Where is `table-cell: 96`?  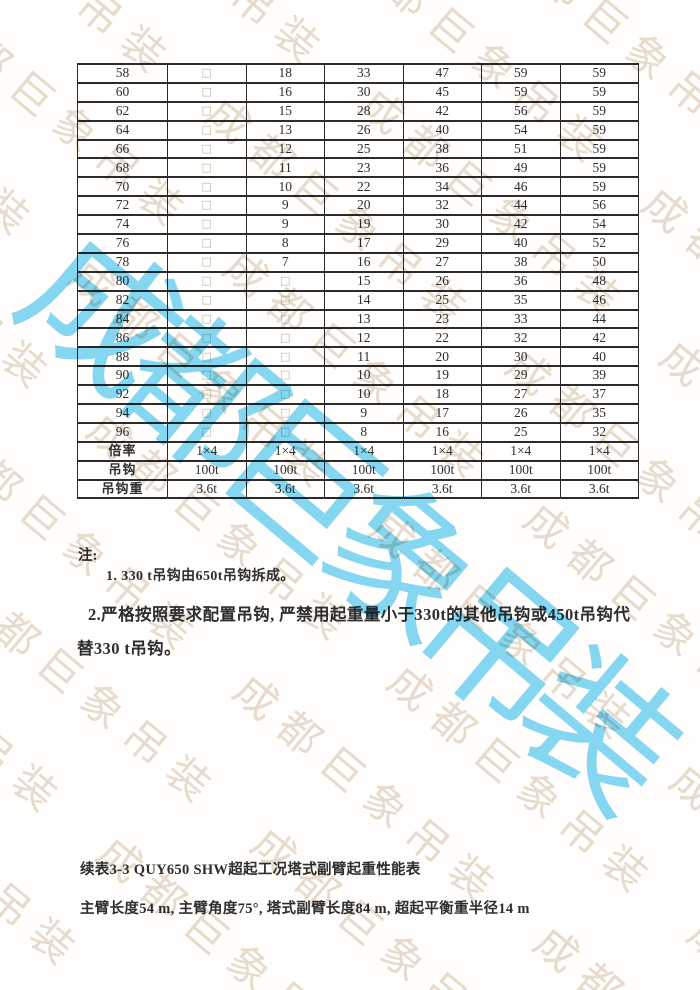
table-cell: 96 is located at coordinates (122, 432).